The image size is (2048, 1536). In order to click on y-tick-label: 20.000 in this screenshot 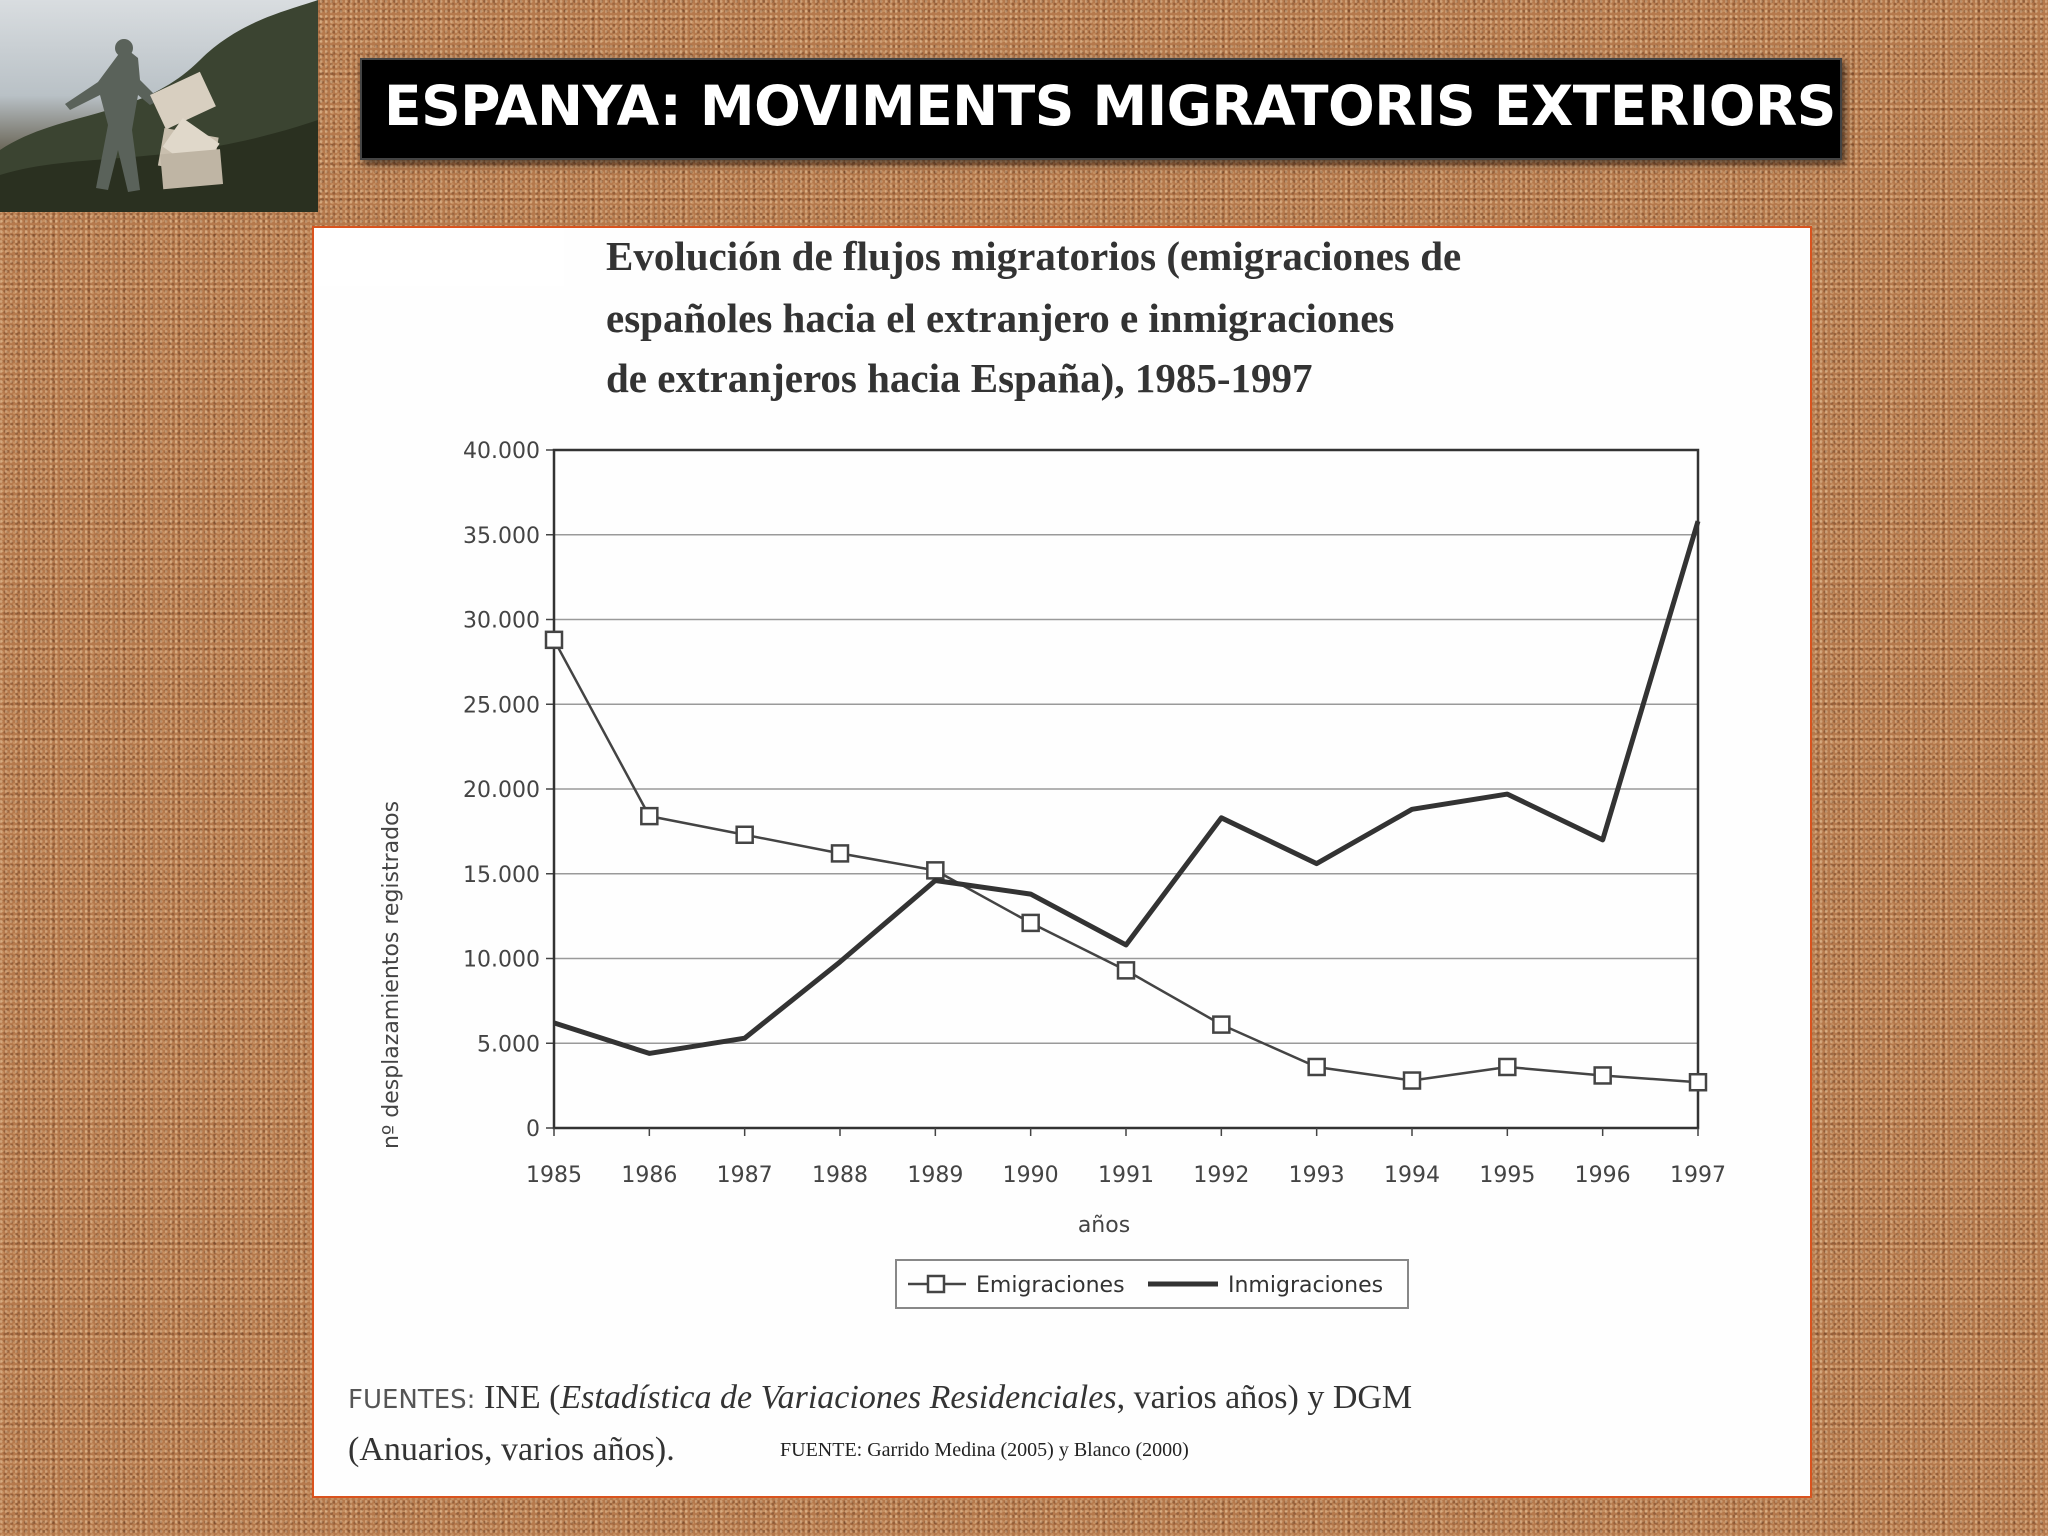, I will do `click(501, 790)`.